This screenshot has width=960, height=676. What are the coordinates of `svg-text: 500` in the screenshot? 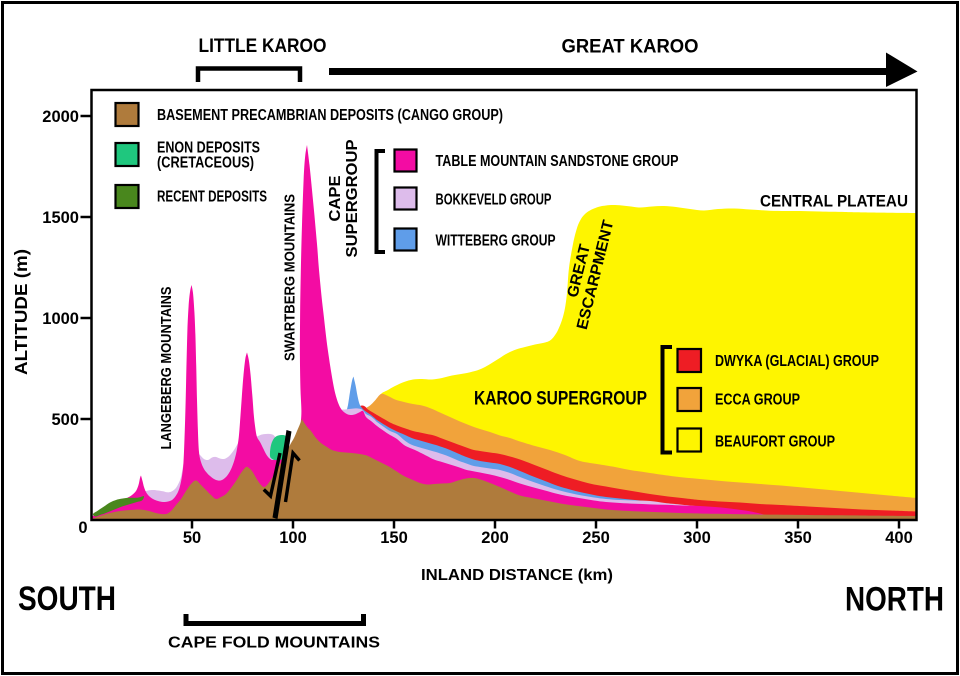 It's located at (65, 420).